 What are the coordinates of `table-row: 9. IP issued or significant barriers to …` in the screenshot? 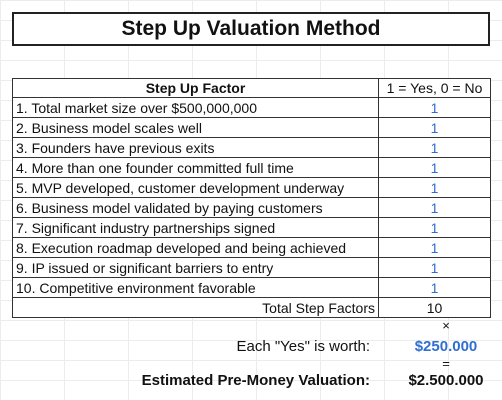 It's located at (251, 267).